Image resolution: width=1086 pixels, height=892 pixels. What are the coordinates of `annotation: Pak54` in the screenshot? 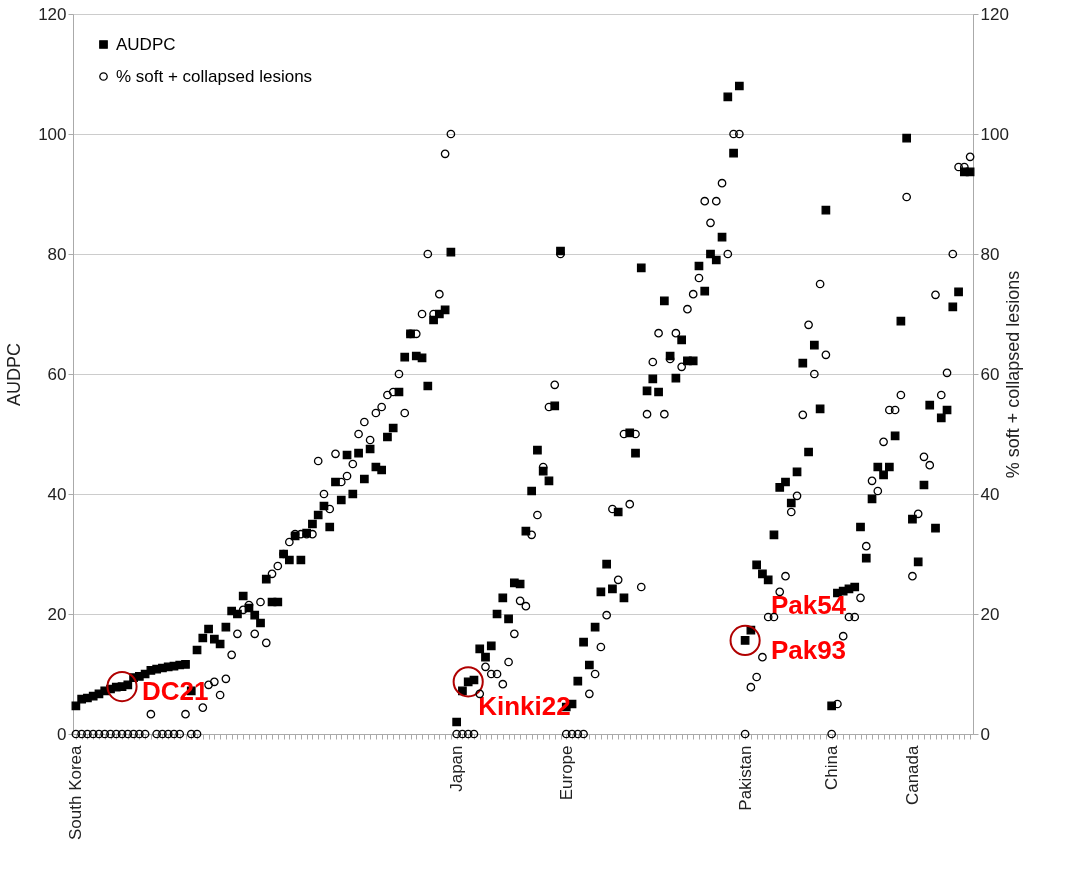 It's located at (808, 605).